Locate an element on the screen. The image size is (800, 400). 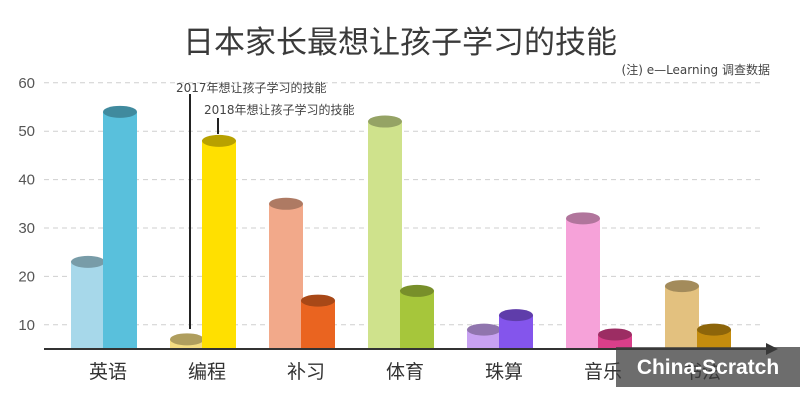
y-tick-label: 20 is located at coordinates (26, 276).